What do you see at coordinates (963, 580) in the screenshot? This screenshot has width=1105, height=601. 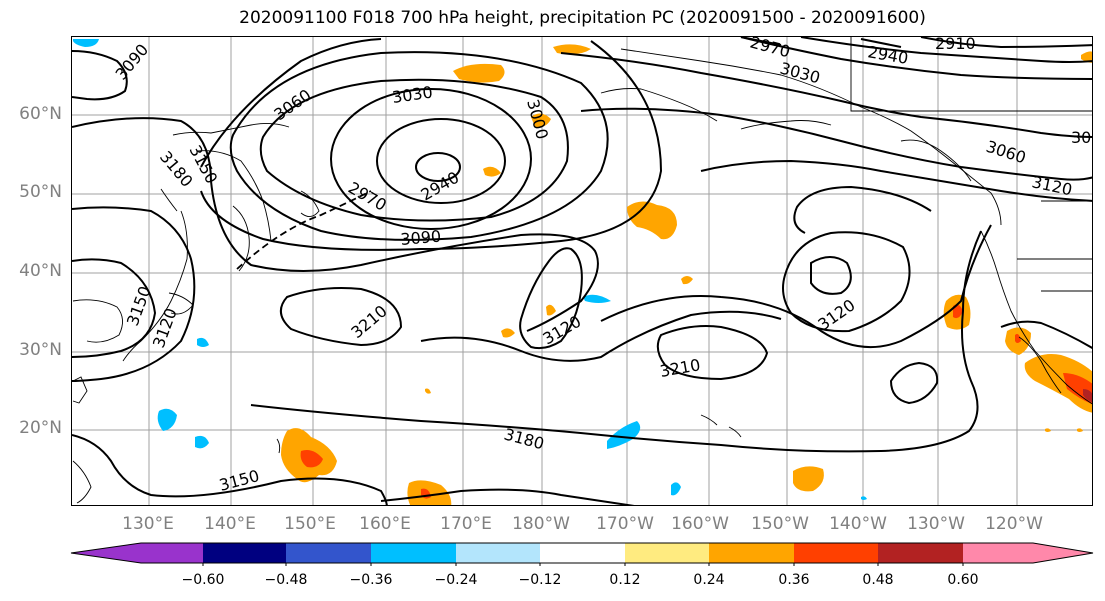 I see `colorbar-tick-label: 0.60` at bounding box center [963, 580].